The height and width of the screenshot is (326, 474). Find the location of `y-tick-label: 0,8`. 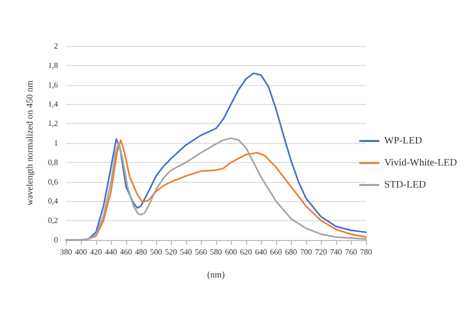

y-tick-label: 0,8 is located at coordinates (53, 162).